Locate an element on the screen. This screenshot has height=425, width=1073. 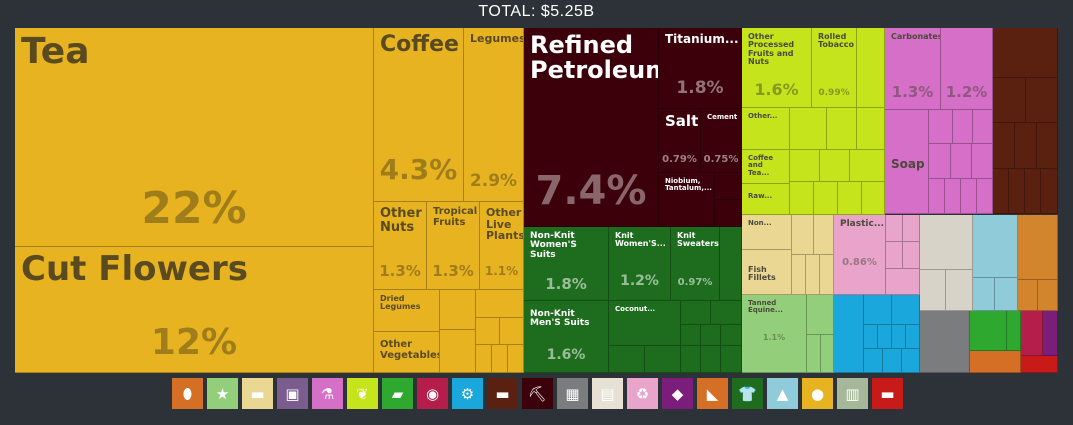
legend-wood-products-icon: ▬ is located at coordinates (887, 393).